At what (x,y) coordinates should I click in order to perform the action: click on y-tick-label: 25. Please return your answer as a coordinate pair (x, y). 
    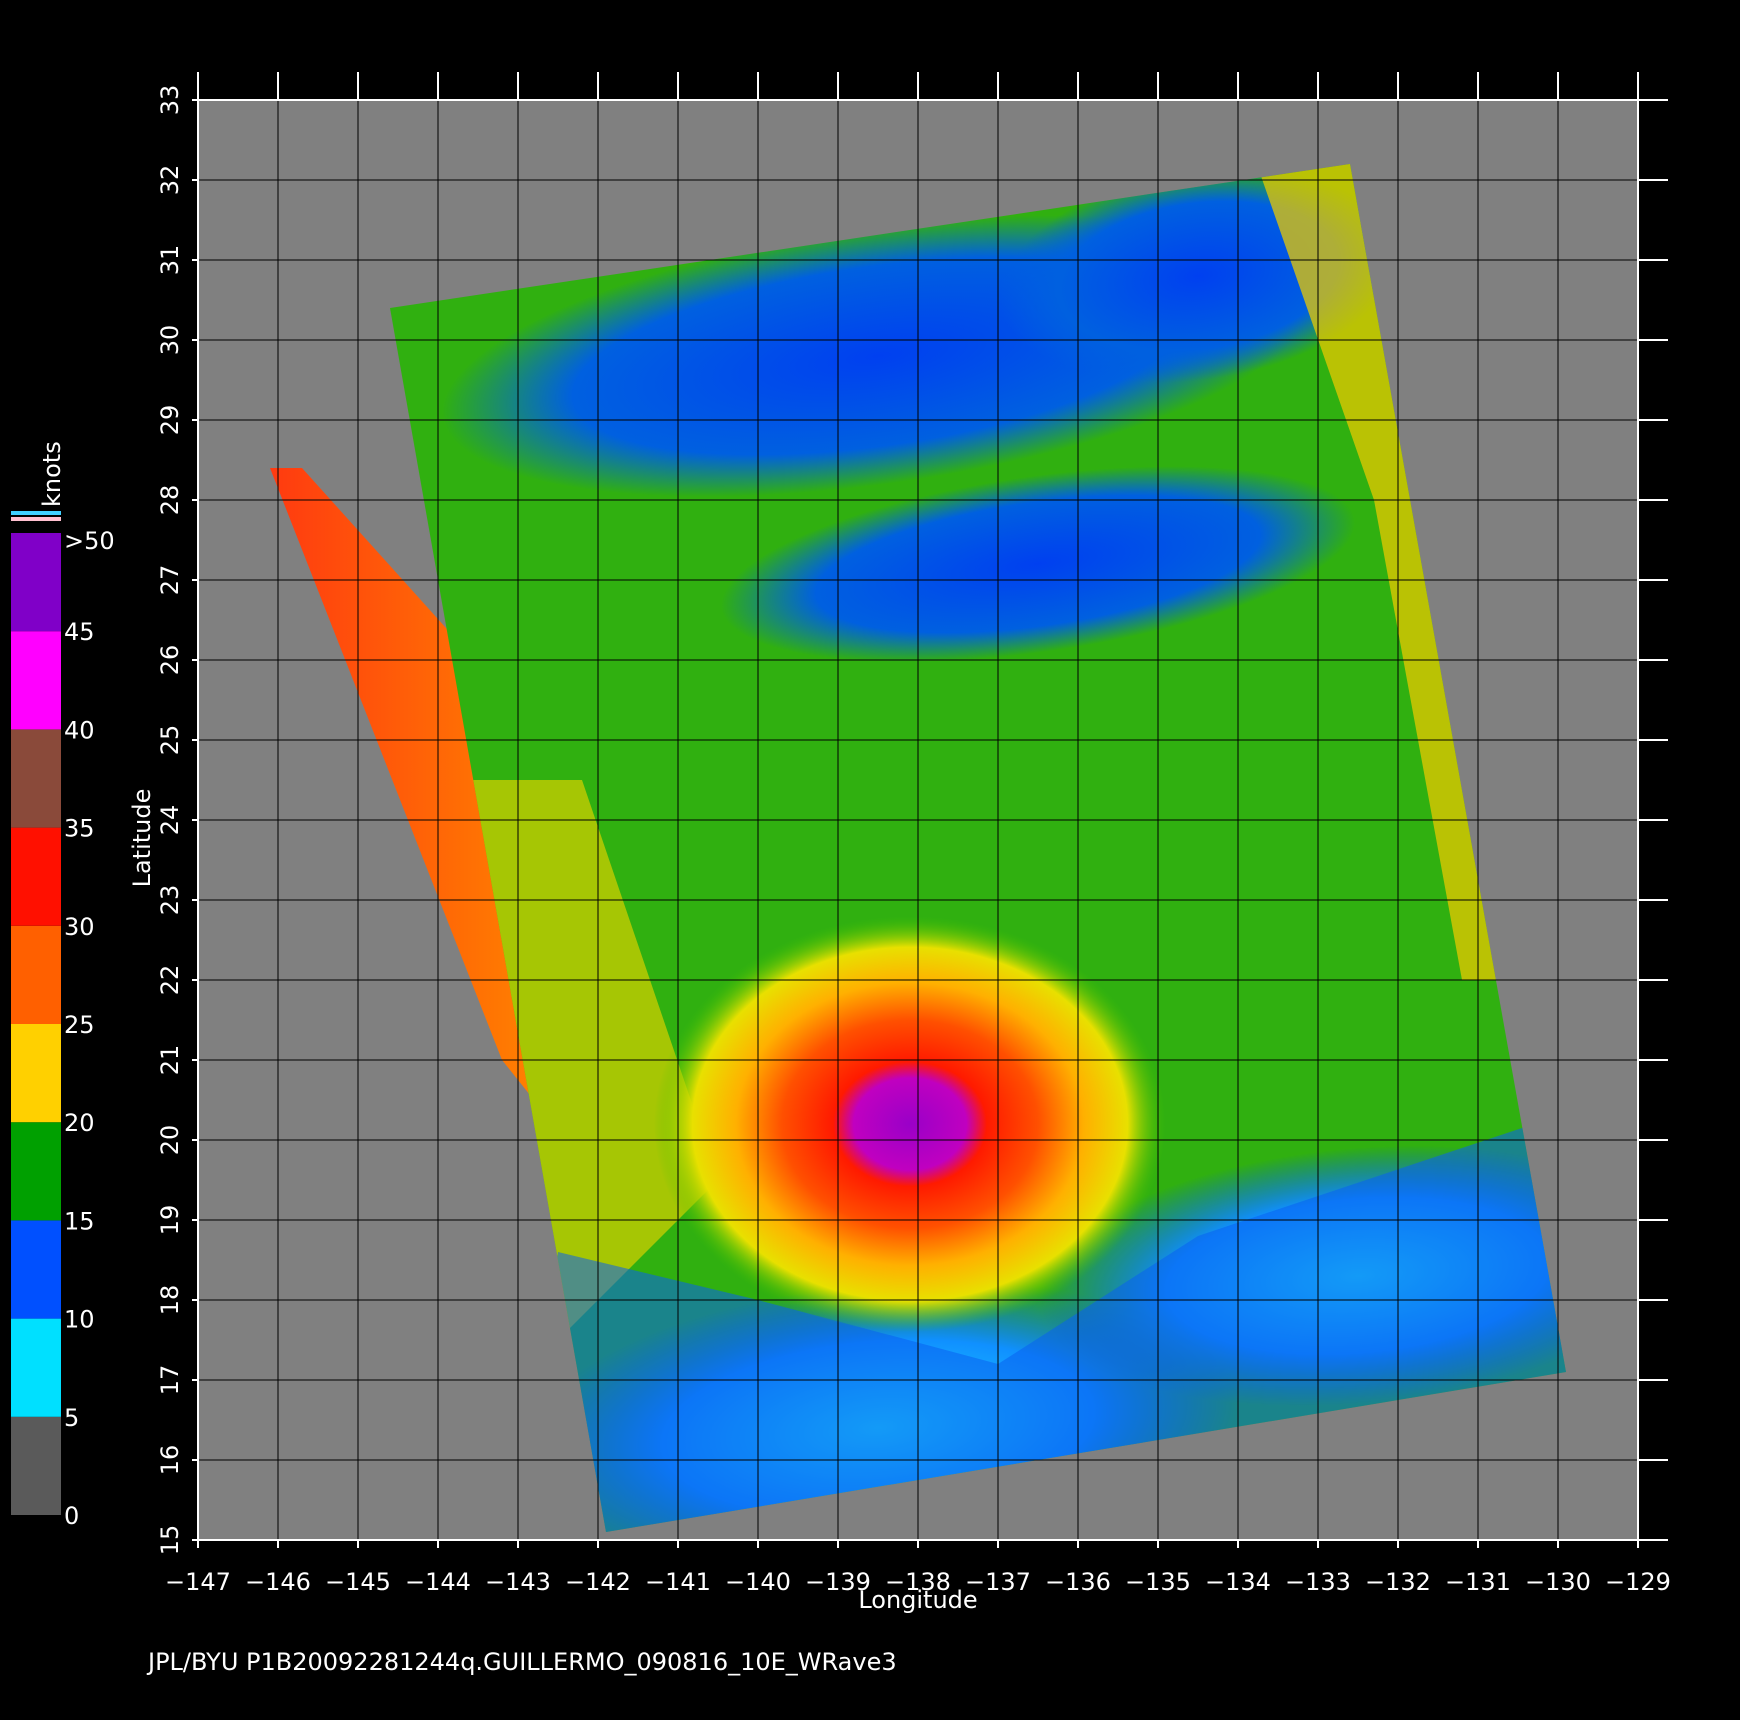
    Looking at the image, I should click on (170, 740).